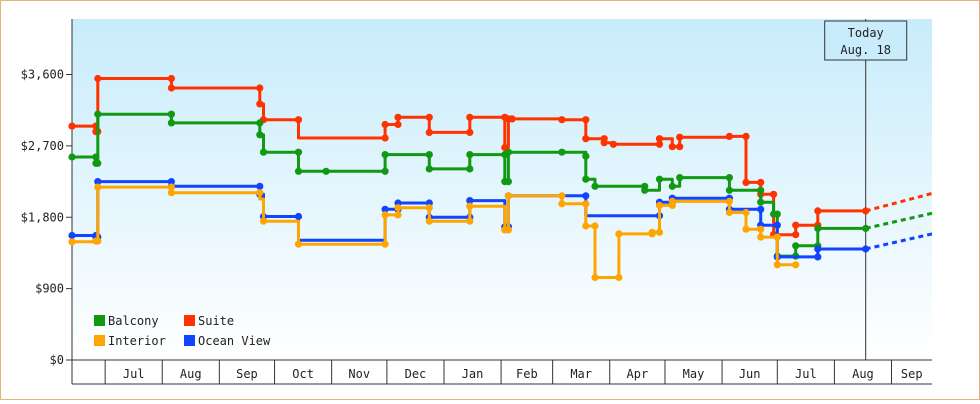 This screenshot has width=980, height=404. Describe the element at coordinates (899, 241) in the screenshot. I see `projection-line-ocean-view` at that location.